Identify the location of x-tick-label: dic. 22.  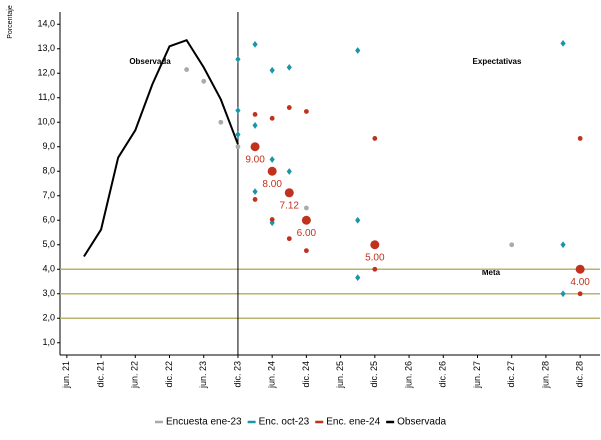
(169, 374).